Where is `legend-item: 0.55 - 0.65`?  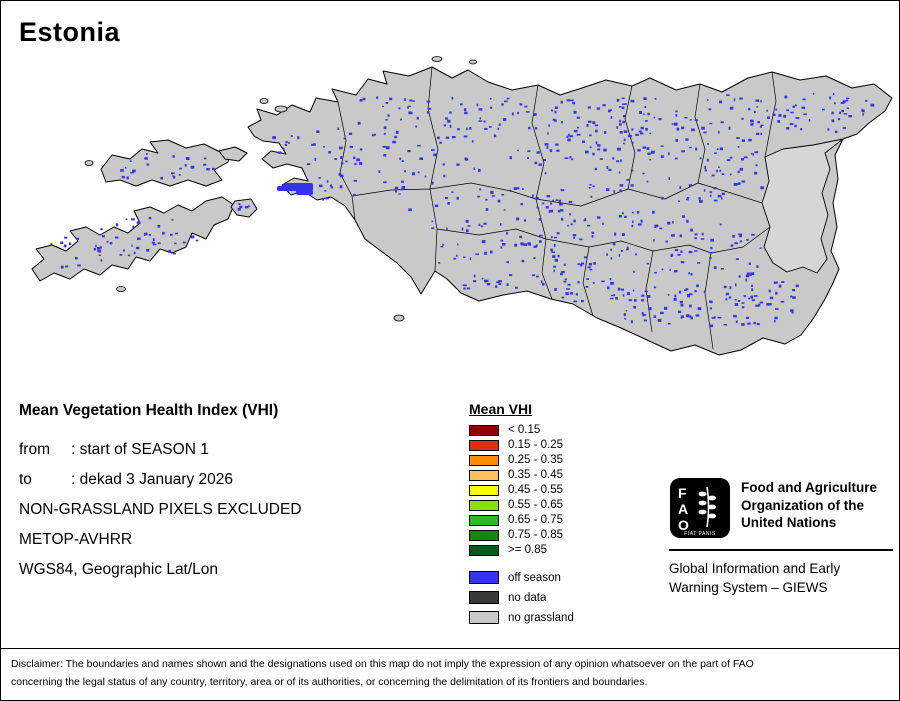 legend-item: 0.55 - 0.65 is located at coordinates (521, 505).